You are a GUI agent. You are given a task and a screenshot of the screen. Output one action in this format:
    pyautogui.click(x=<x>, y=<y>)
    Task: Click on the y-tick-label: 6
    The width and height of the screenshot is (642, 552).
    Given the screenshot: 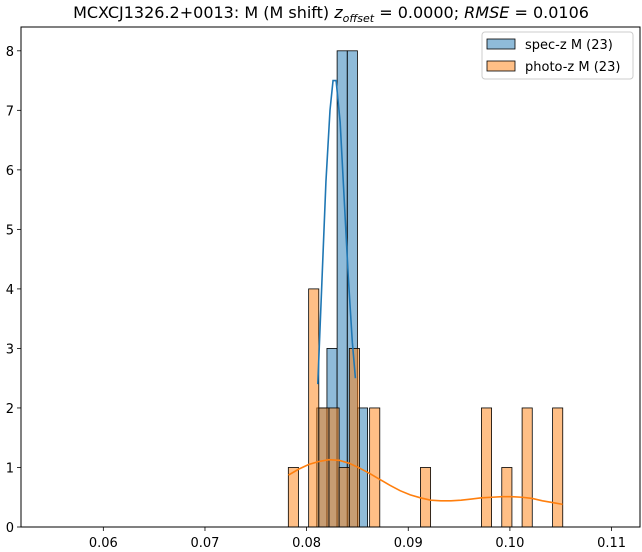 What is the action you would take?
    pyautogui.click(x=10, y=171)
    